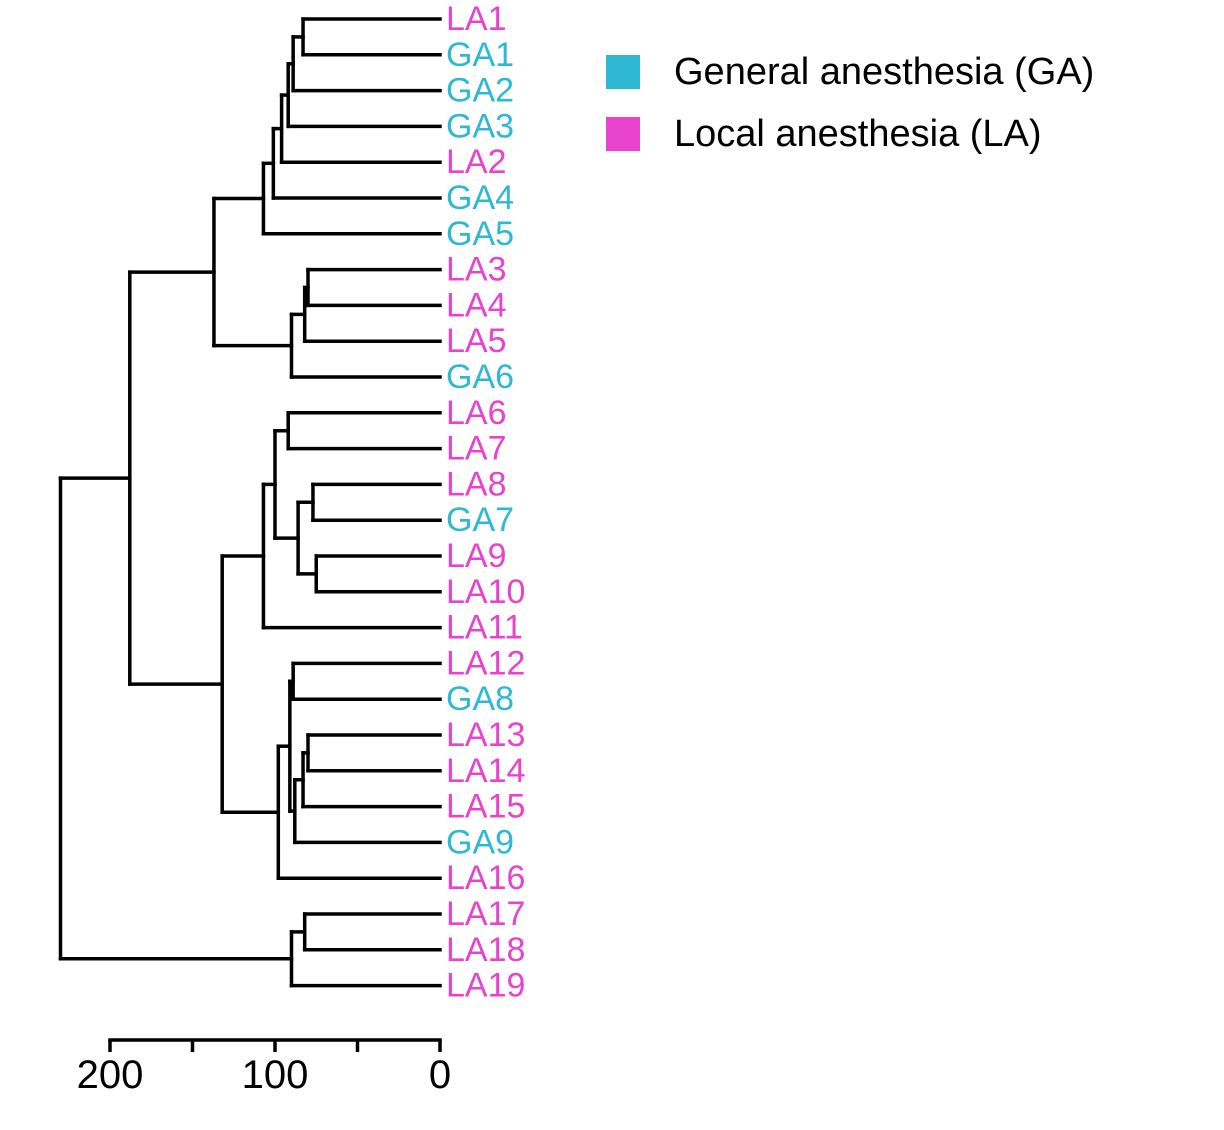 The height and width of the screenshot is (1130, 1224). Describe the element at coordinates (884, 72) in the screenshot. I see `legend-label-ga: General anesthesia (GA)` at that location.